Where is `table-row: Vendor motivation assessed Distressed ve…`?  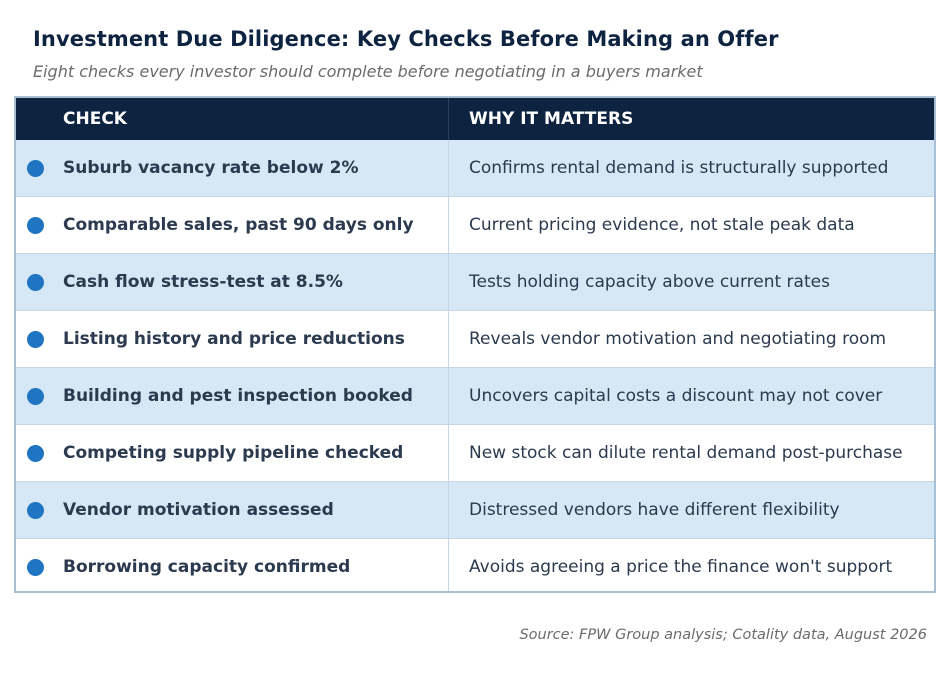
table-row: Vendor motivation assessed Distressed ve… is located at coordinates (475, 510).